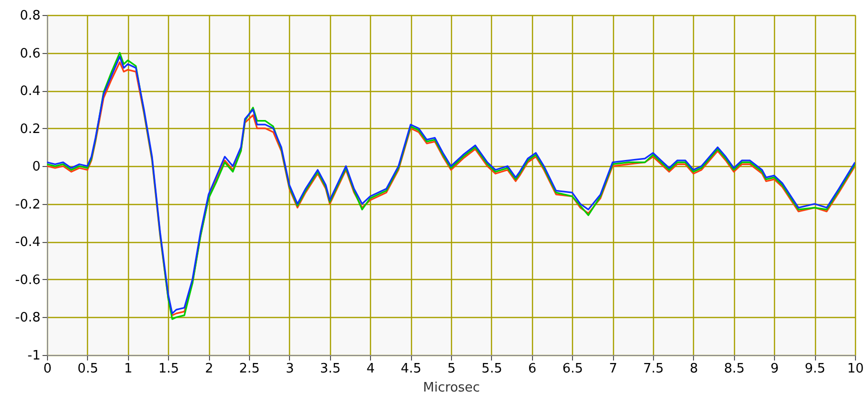 This screenshot has width=867, height=414. Describe the element at coordinates (30, 129) in the screenshot. I see `y-tick-label: 0.2` at that location.